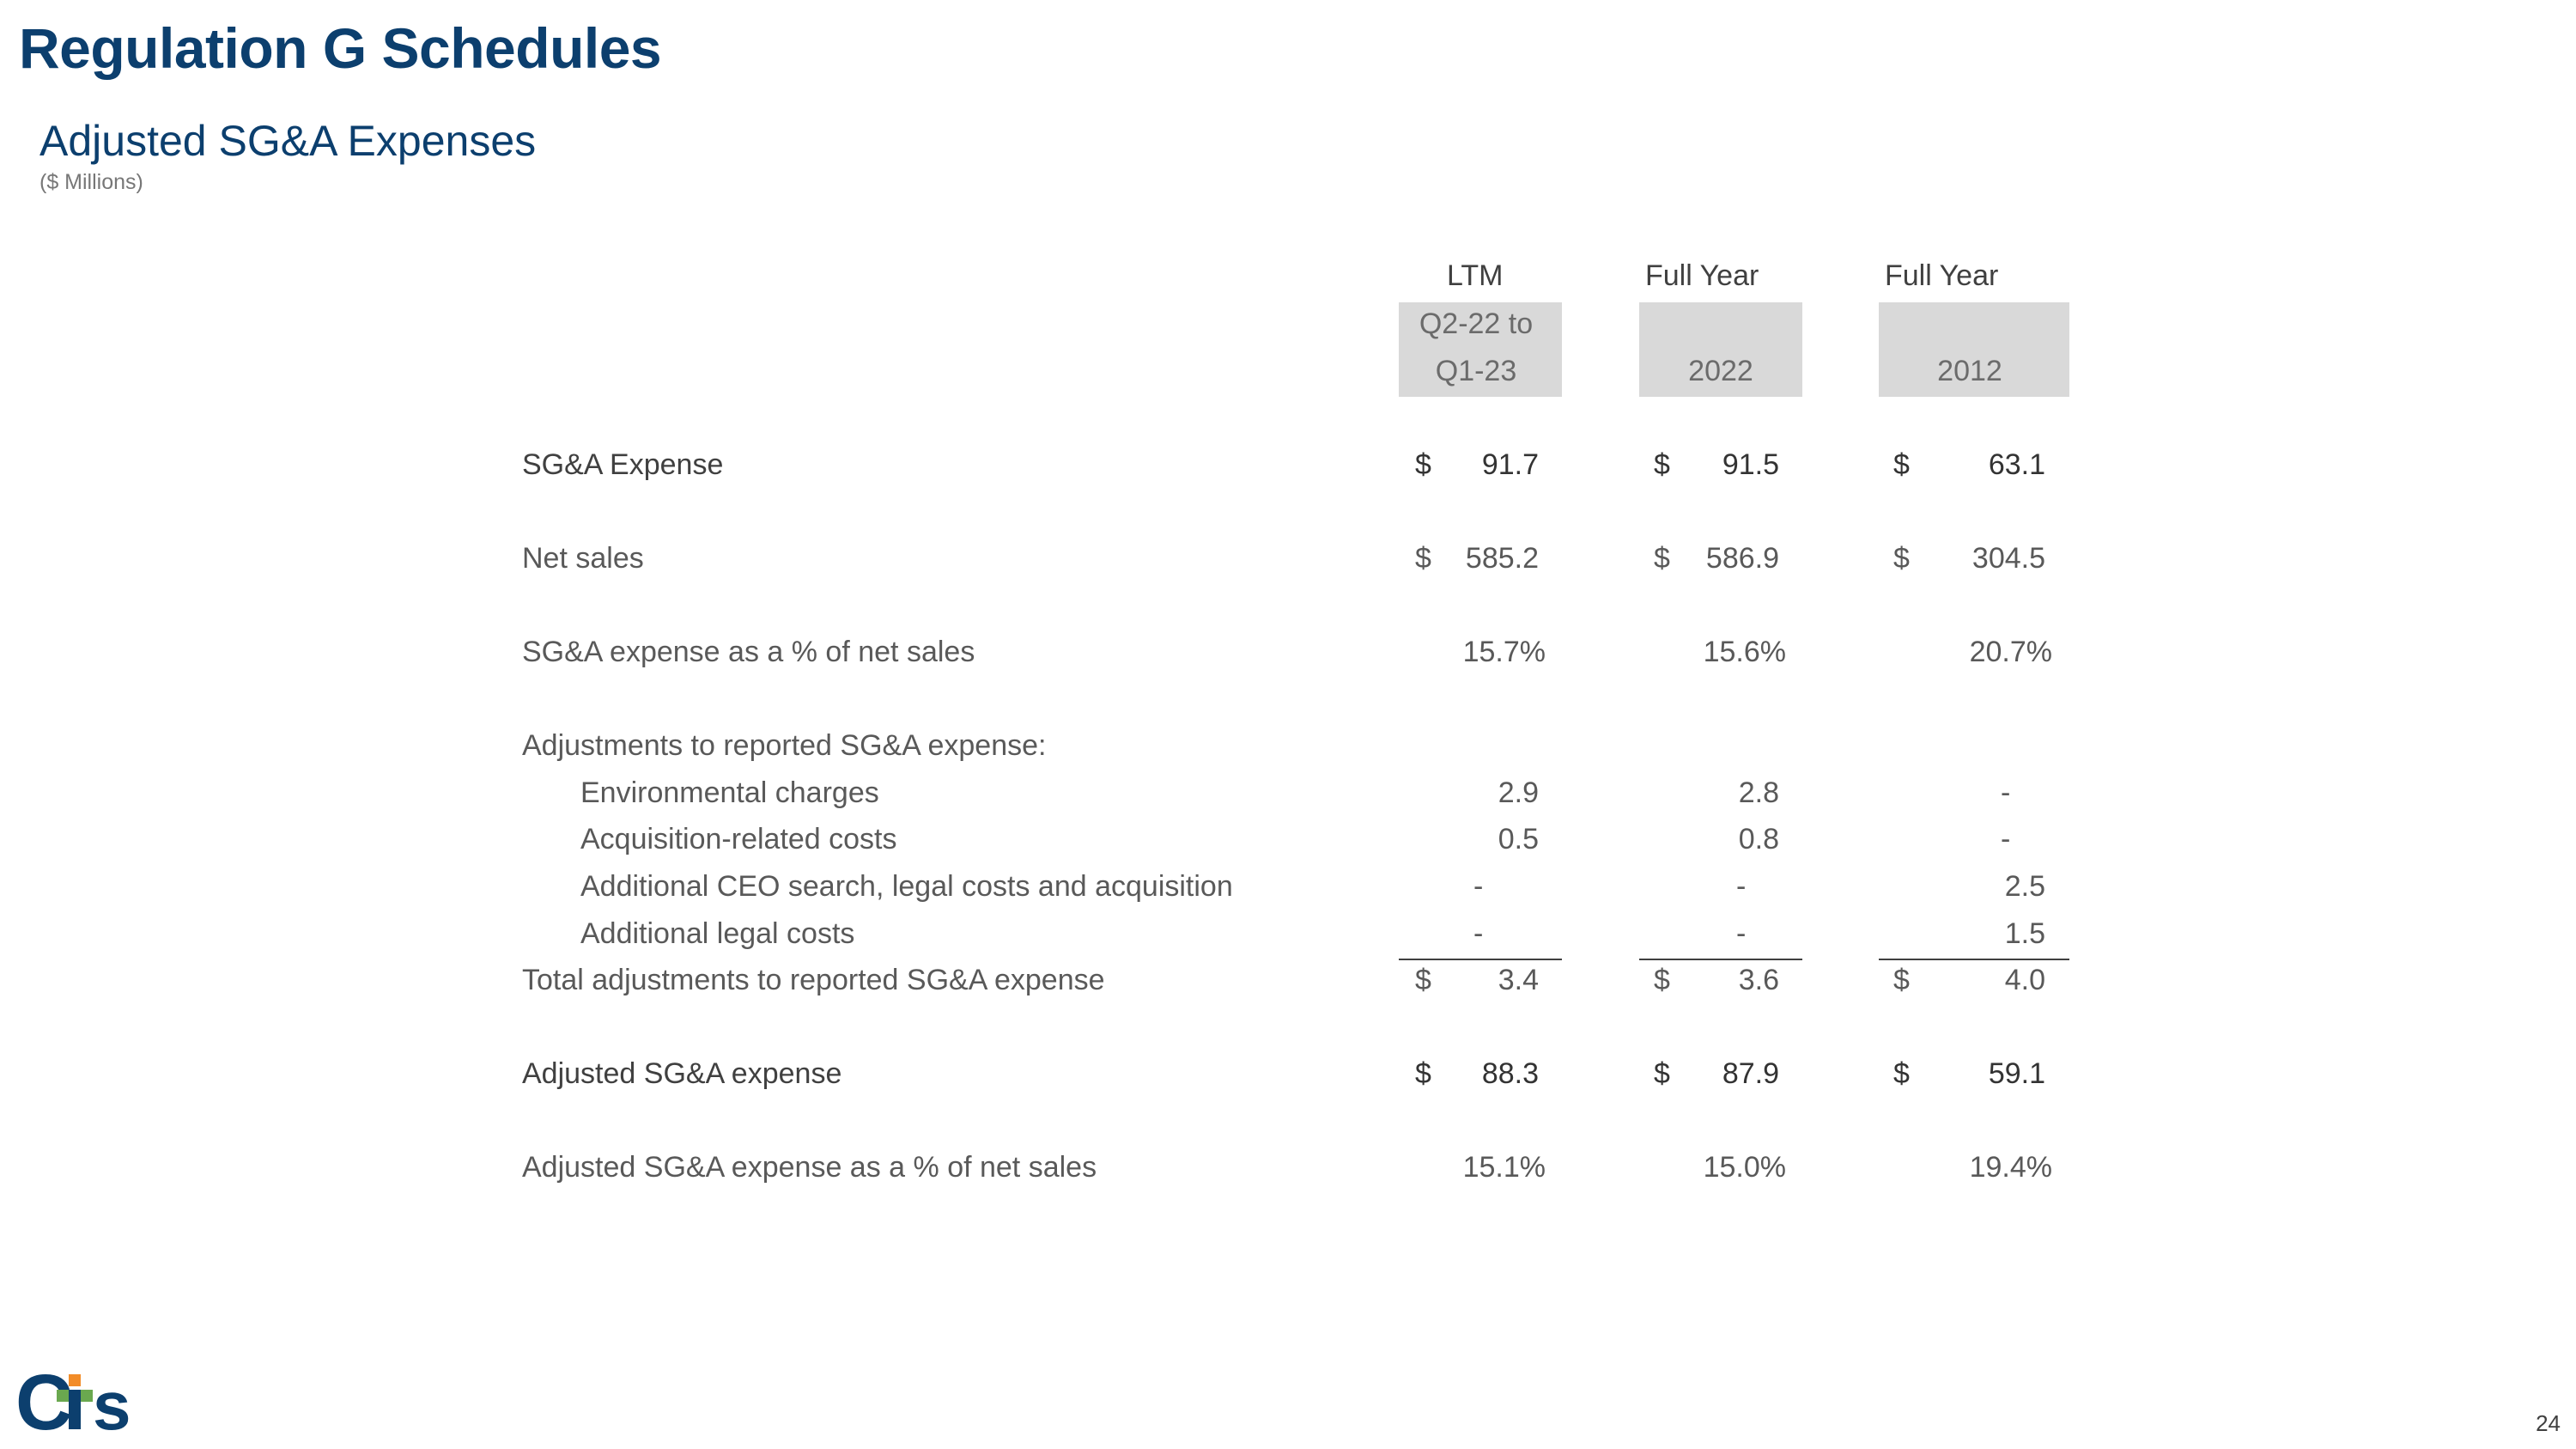 This screenshot has height=1449, width=2576. Describe the element at coordinates (1476, 371) in the screenshot. I see `column-period-end-ltm: Q1-23` at that location.